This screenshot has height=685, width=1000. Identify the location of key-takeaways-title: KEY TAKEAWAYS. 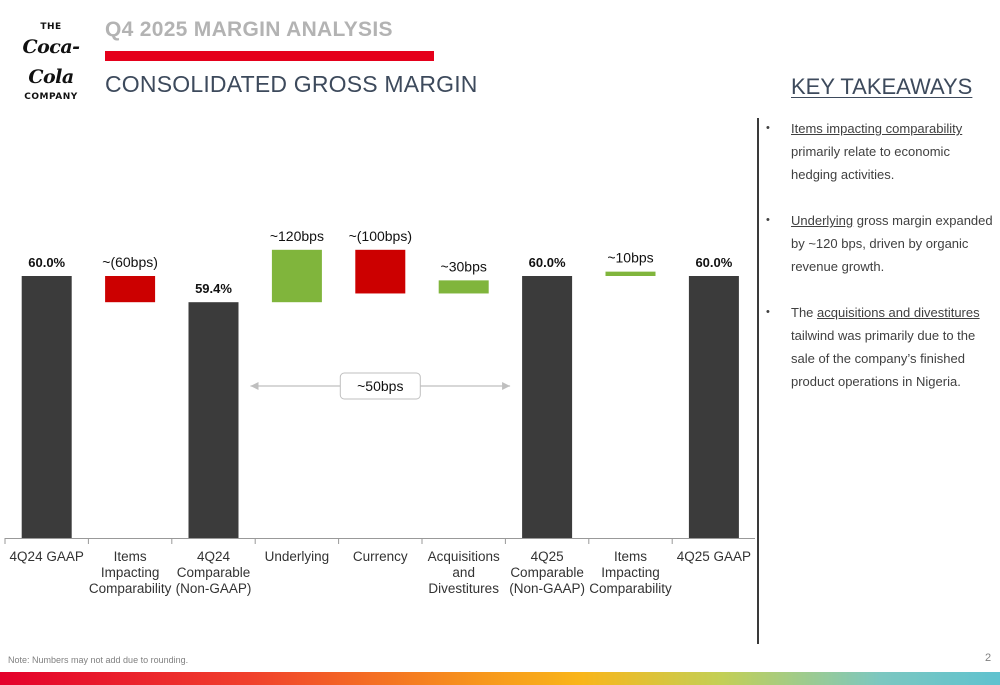
(882, 86).